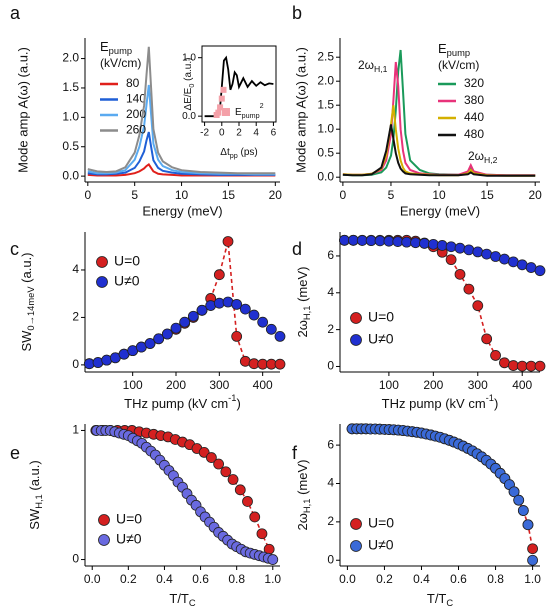 This screenshot has height=616, width=560. What do you see at coordinates (70, 87) in the screenshot?
I see `y-tick-label: 1.5` at bounding box center [70, 87].